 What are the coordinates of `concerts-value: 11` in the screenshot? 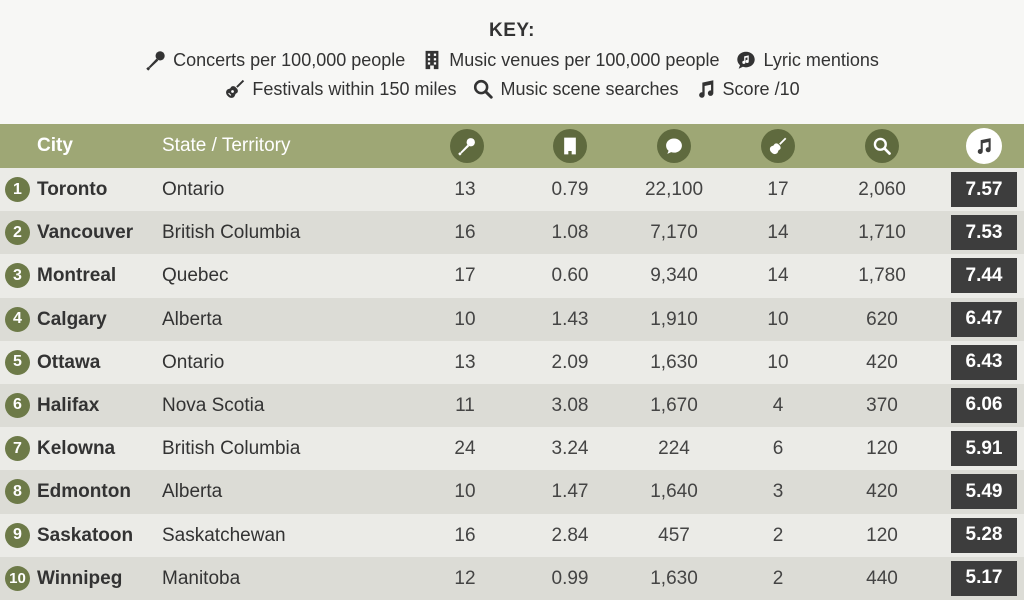 It's located at (465, 405).